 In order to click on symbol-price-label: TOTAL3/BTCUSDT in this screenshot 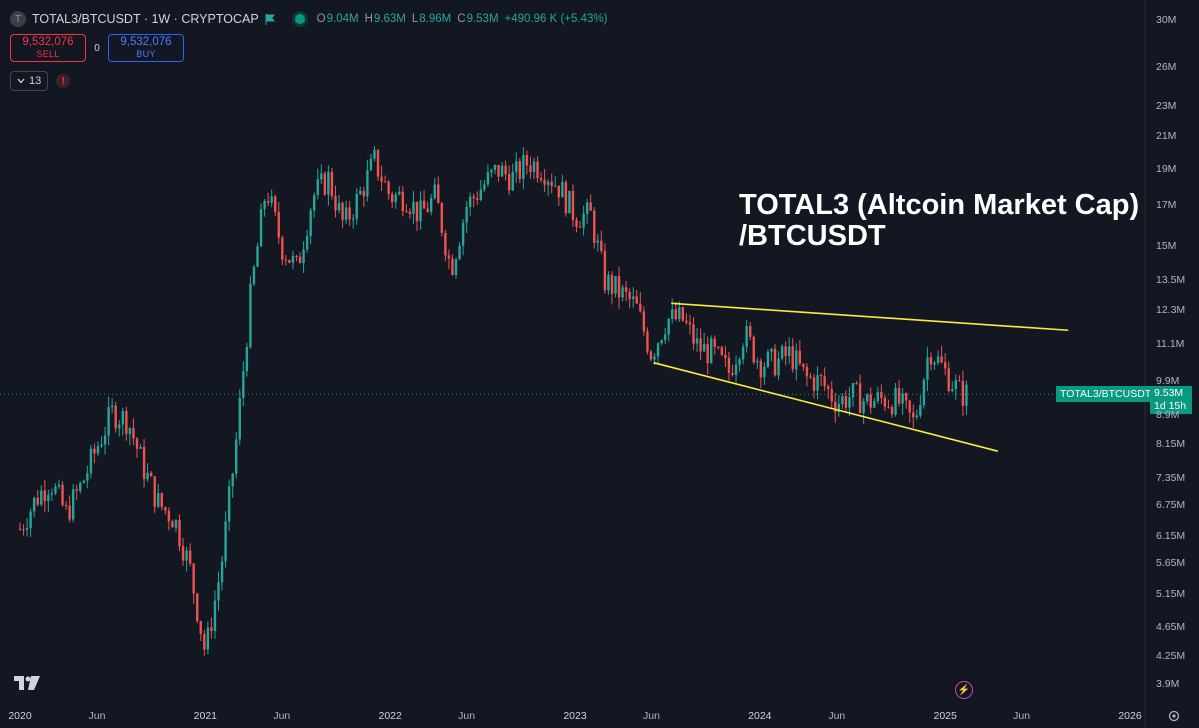, I will do `click(1106, 394)`.